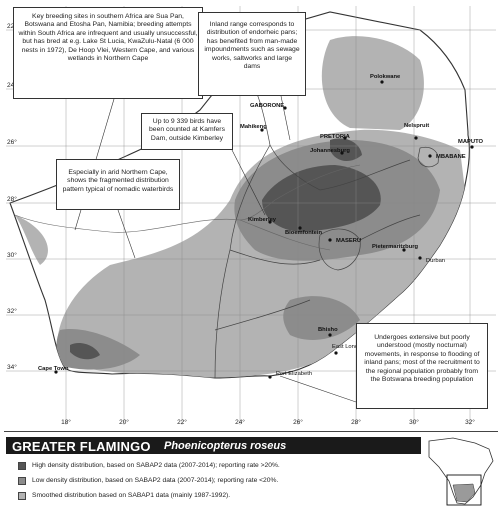  I want to click on lon-label-26: 26°, so click(298, 422).